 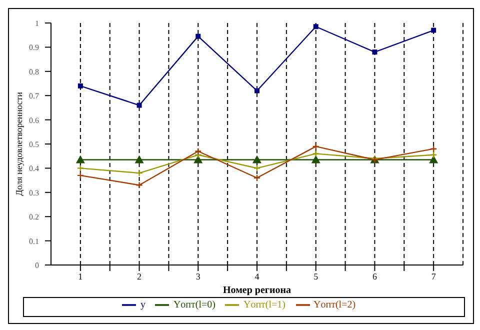 What do you see at coordinates (143, 304) in the screenshot?
I see `legend-label: y` at bounding box center [143, 304].